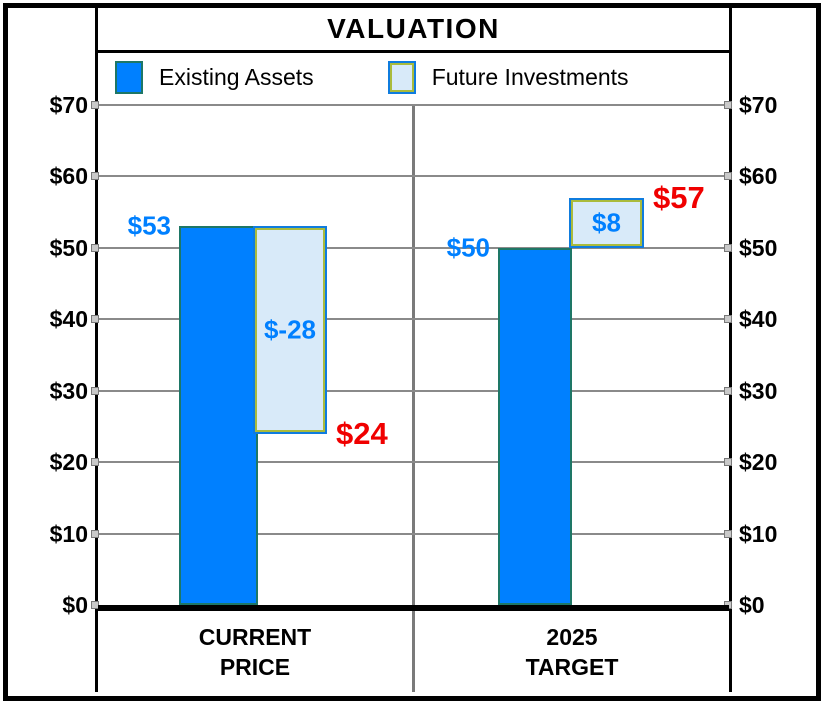 The image size is (824, 704). What do you see at coordinates (255, 636) in the screenshot?
I see `category-label-line: CURRENT` at bounding box center [255, 636].